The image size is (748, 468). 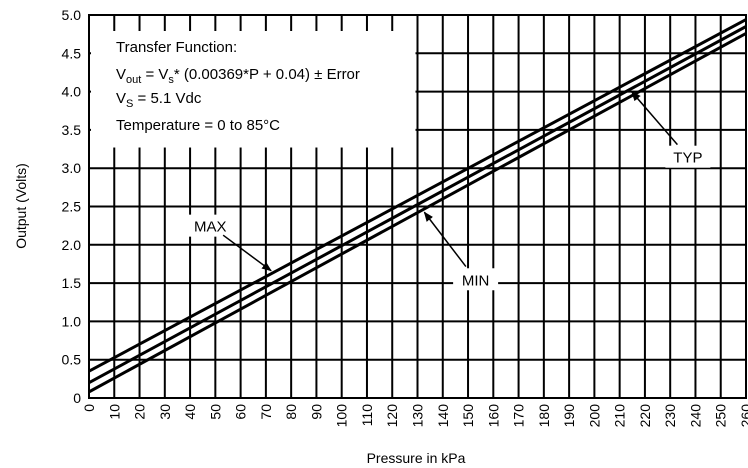 I want to click on x-tick-label: 260, so click(x=743, y=416).